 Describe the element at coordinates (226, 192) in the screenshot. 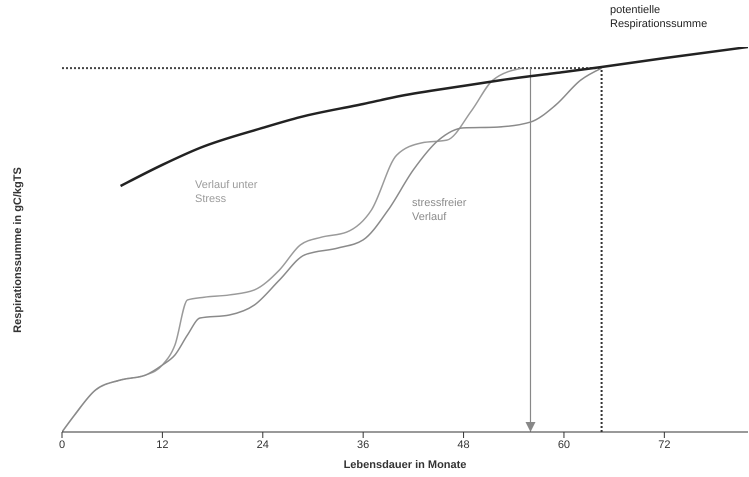

I see `text: Verlauf unter Stress` at that location.